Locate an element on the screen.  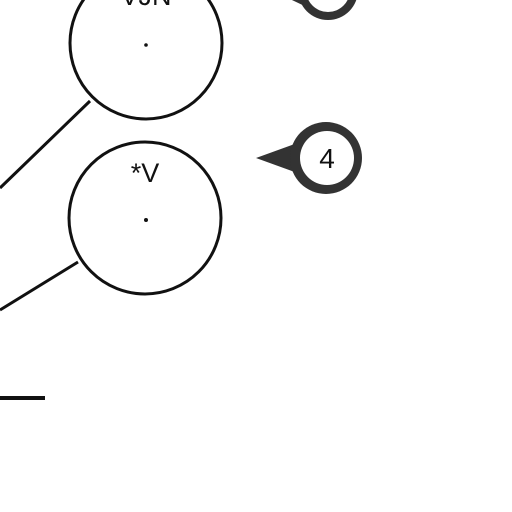
node-v-label: *V is located at coordinates (145, 173).